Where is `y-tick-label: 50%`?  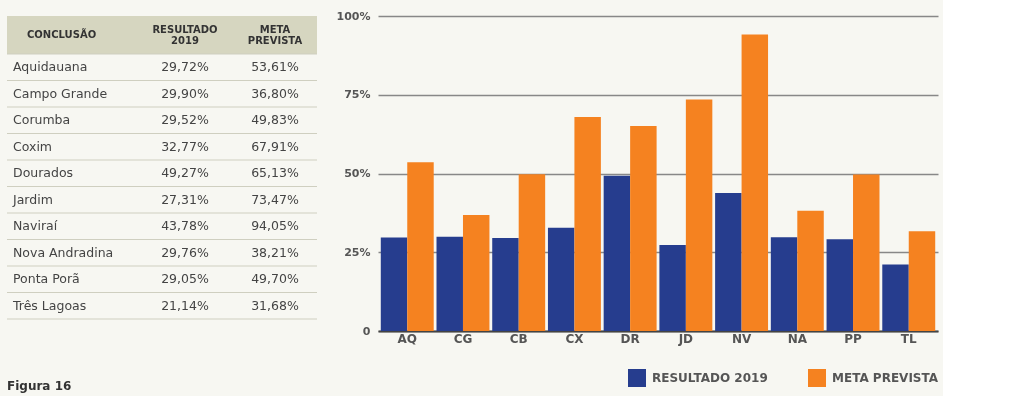
y-tick-label: 50% is located at coordinates (357, 173).